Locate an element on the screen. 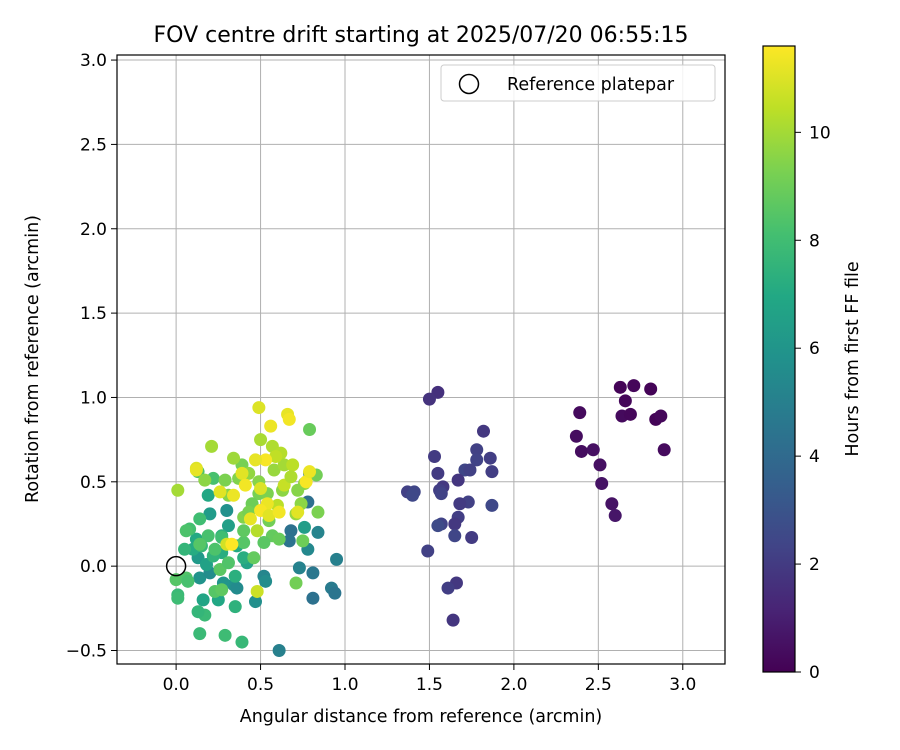 The image size is (900, 750). colorbar-tick-label: 6 is located at coordinates (814, 349).